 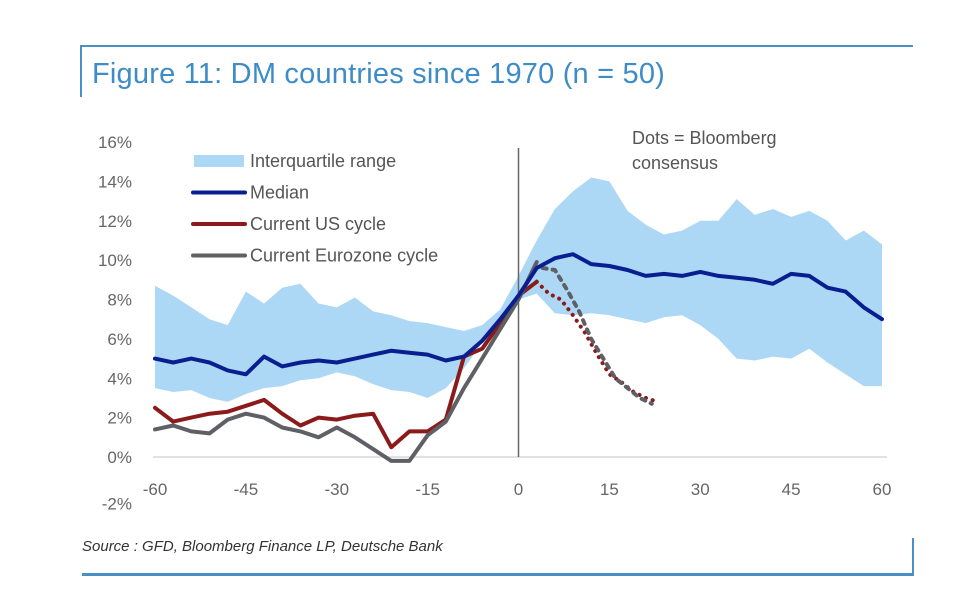 What do you see at coordinates (336, 489) in the screenshot?
I see `x-tick-label: -30` at bounding box center [336, 489].